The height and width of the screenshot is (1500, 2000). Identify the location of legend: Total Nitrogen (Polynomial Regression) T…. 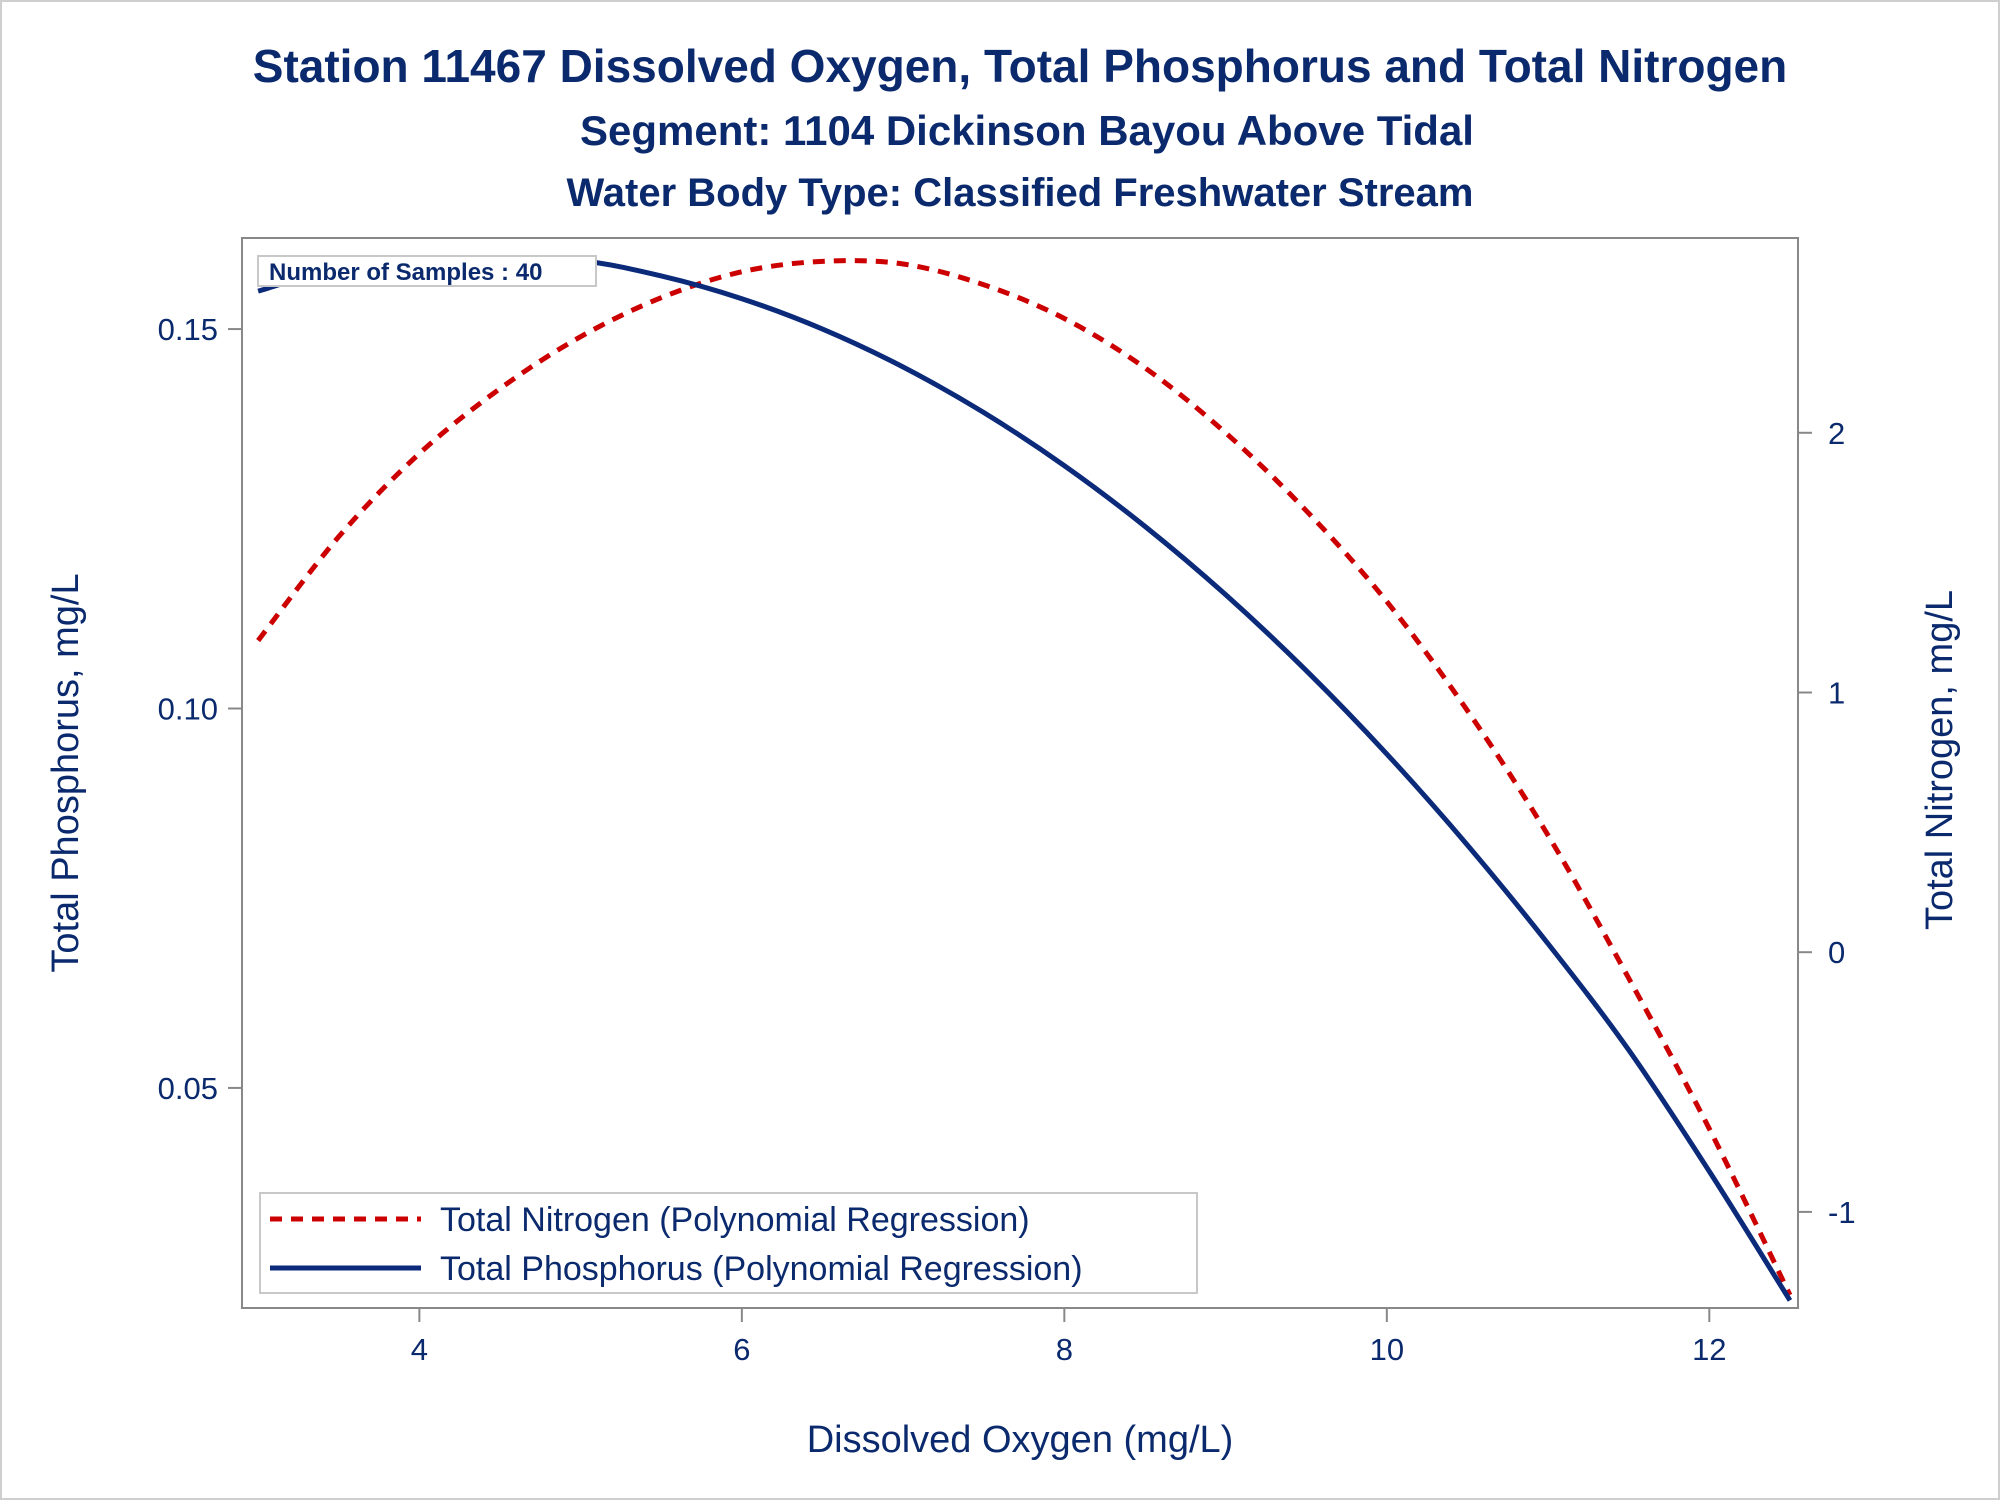
(728, 1243).